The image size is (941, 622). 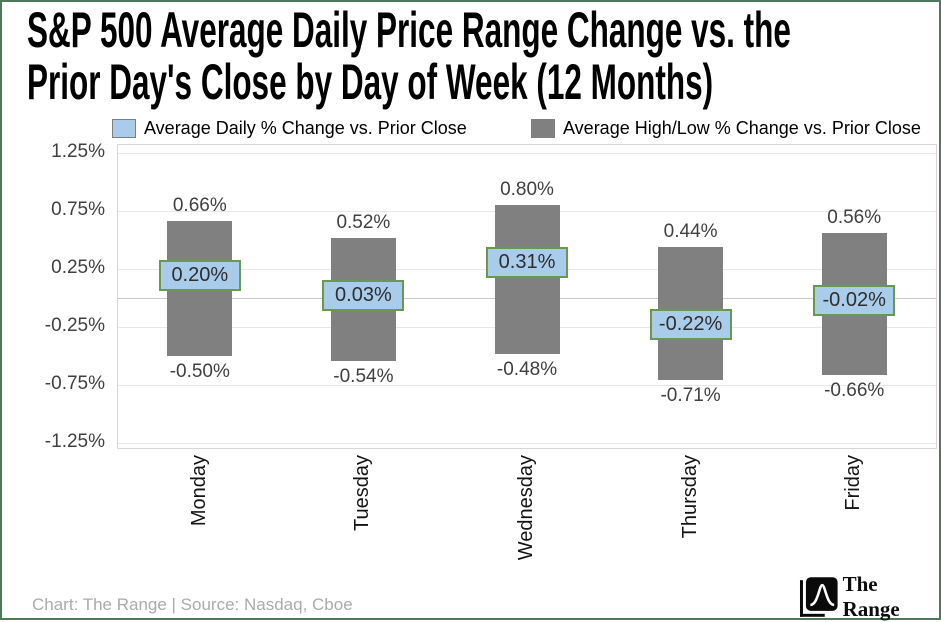 What do you see at coordinates (199, 206) in the screenshot?
I see `high-label-monday: 0.66%` at bounding box center [199, 206].